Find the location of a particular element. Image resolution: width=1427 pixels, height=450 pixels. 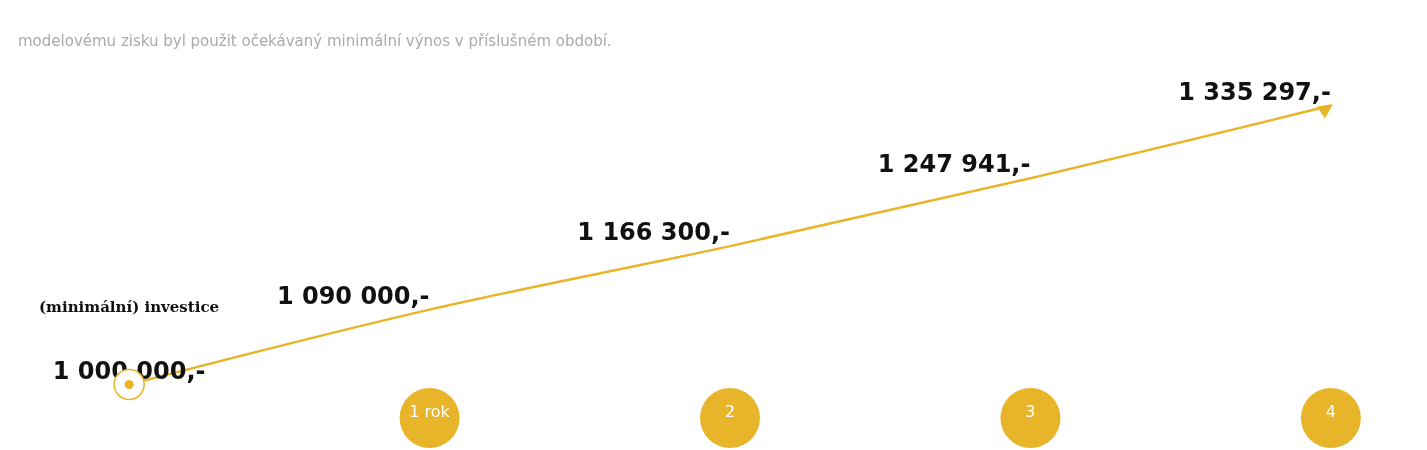

data-label: 1 247 941,- is located at coordinates (954, 164).